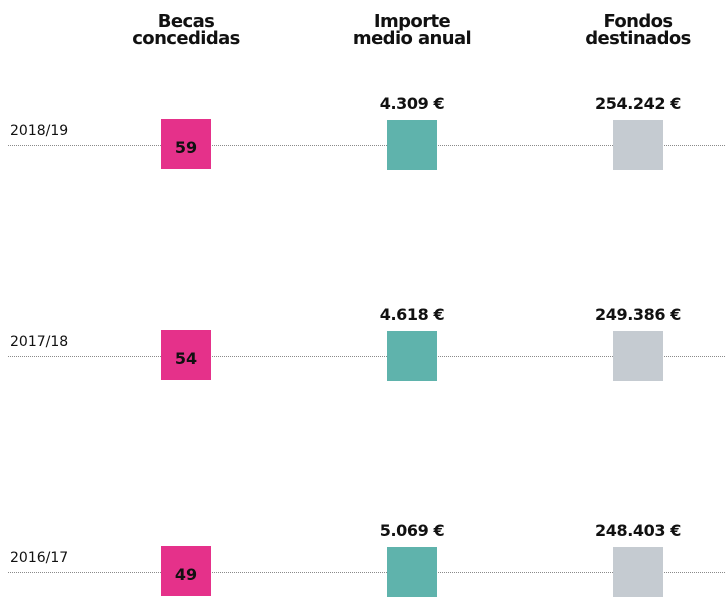 The image size is (725, 597). Describe the element at coordinates (186, 571) in the screenshot. I see `becas-box: 49` at that location.